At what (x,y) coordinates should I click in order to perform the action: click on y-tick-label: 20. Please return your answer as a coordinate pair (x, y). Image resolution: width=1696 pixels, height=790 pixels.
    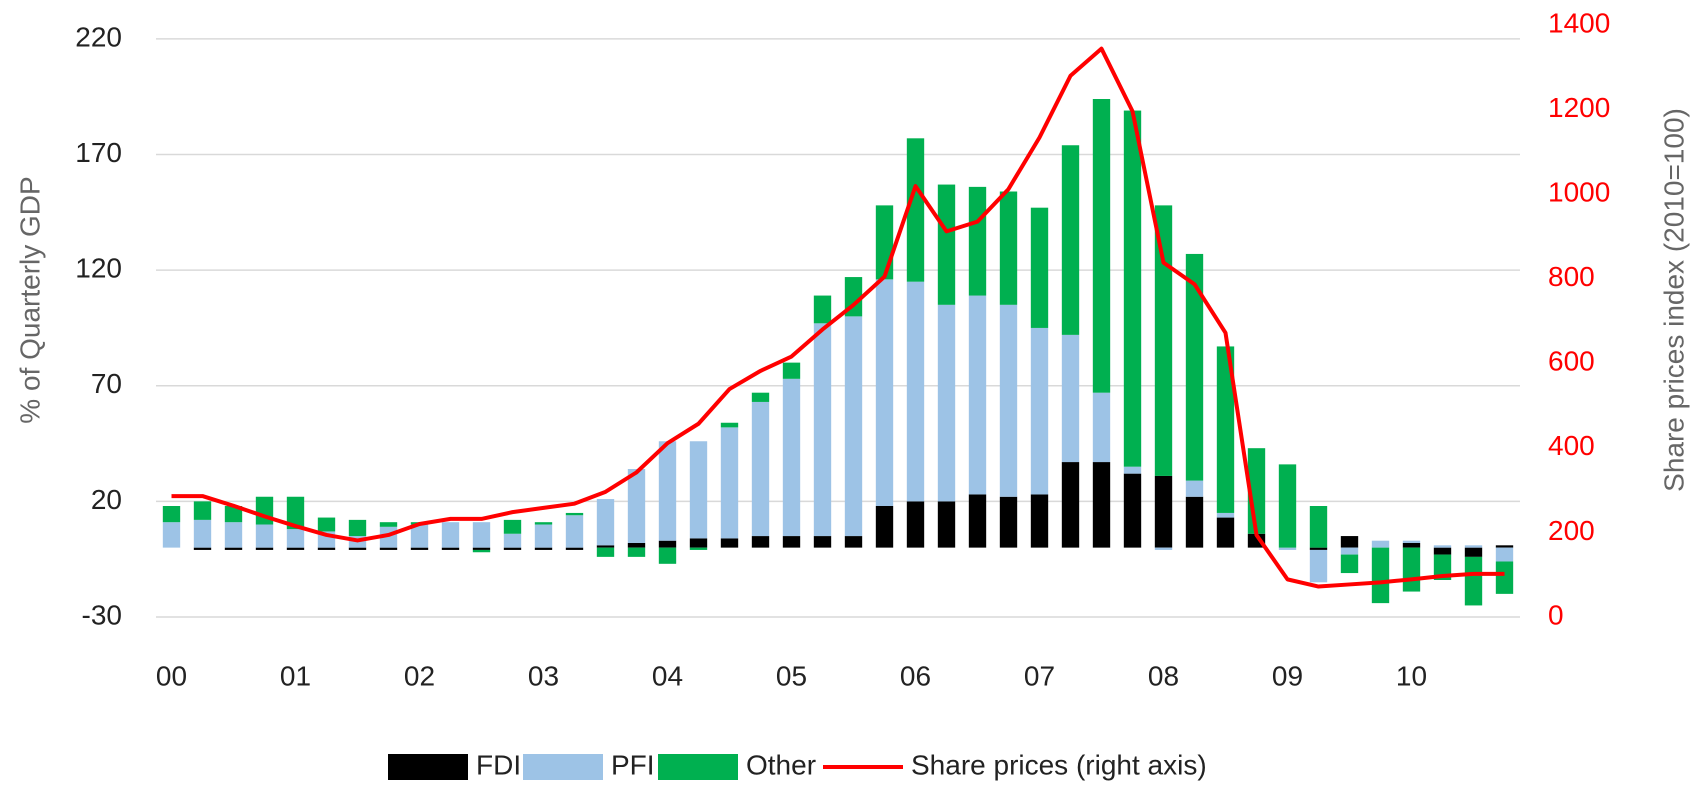
    Looking at the image, I should click on (106, 499).